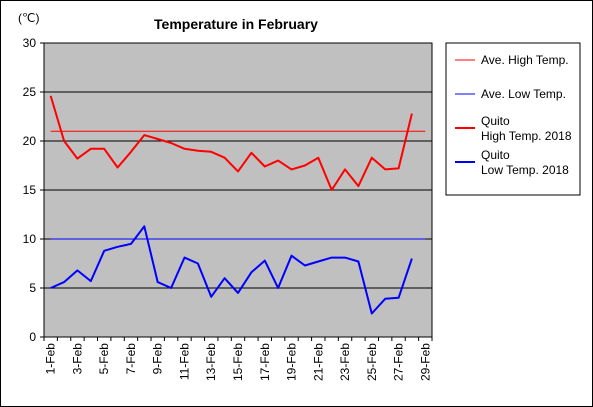  Describe the element at coordinates (30, 141) in the screenshot. I see `y-tick-label: 20` at that location.